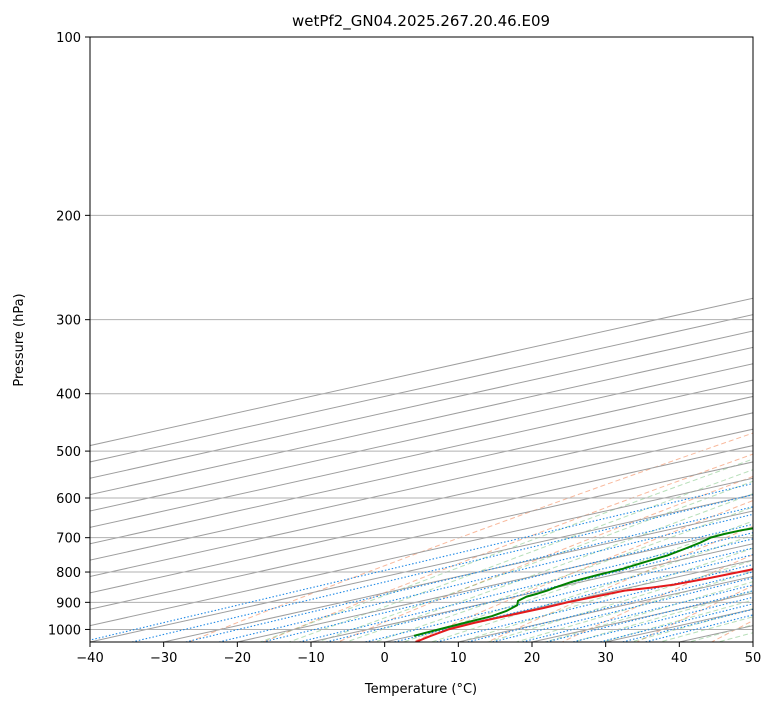 The height and width of the screenshot is (708, 775). What do you see at coordinates (753, 658) in the screenshot?
I see `x-tick-label: 50` at bounding box center [753, 658].